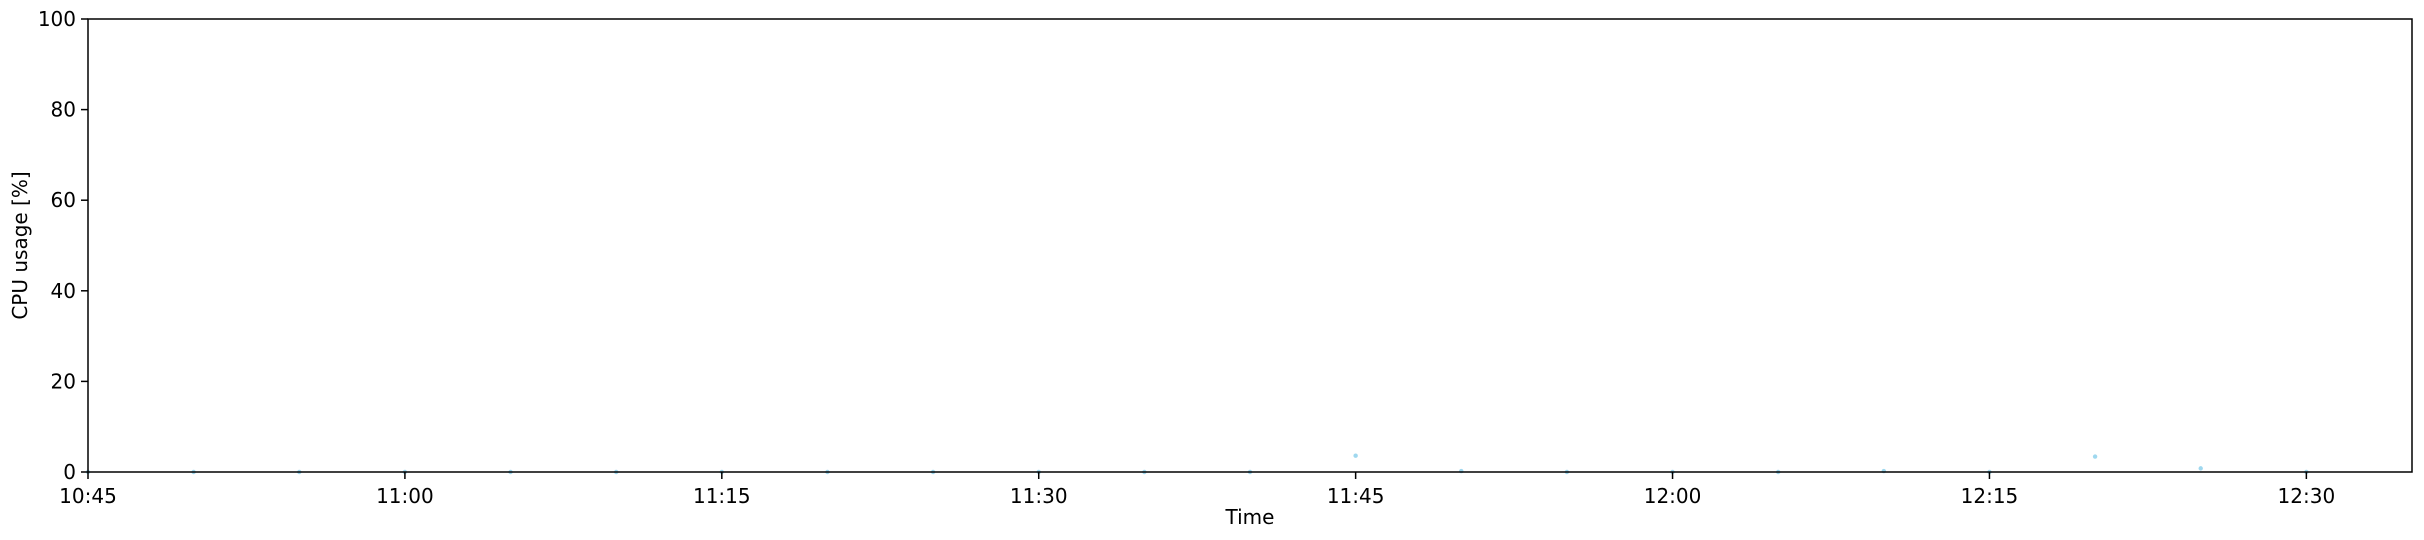 Image resolution: width=2424 pixels, height=540 pixels. What do you see at coordinates (1673, 496) in the screenshot?
I see `x-tick-label: 12:00` at bounding box center [1673, 496].